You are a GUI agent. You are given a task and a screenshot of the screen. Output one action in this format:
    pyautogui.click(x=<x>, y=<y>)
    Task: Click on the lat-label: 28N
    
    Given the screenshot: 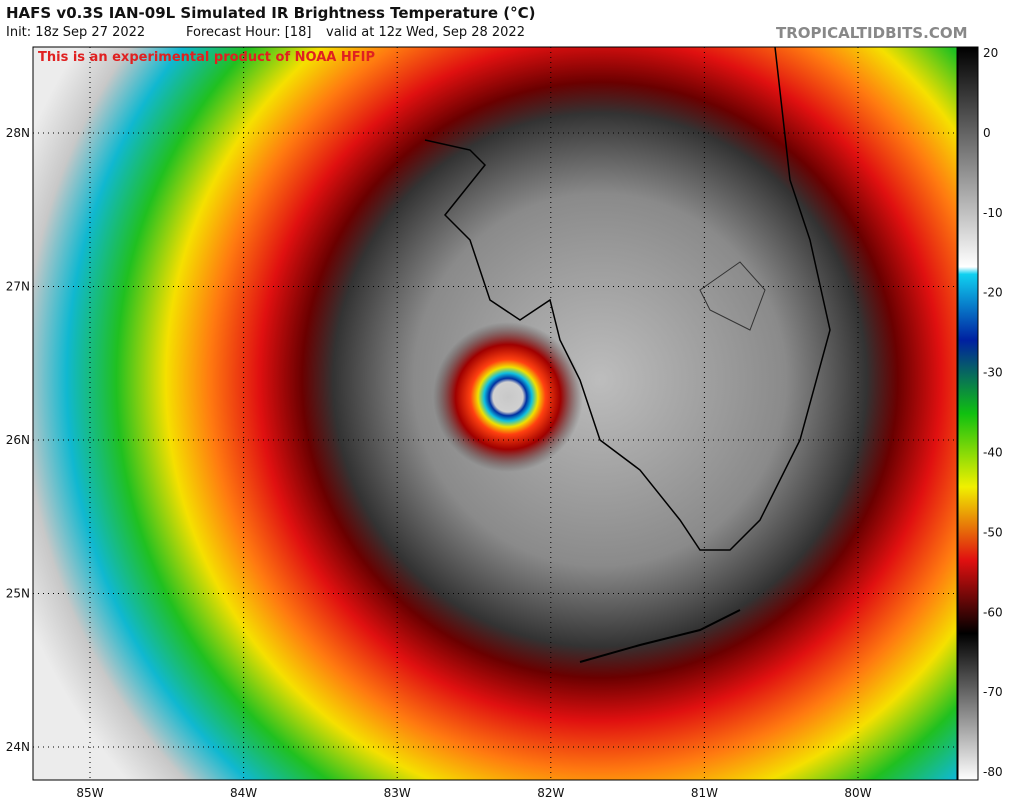 What is the action you would take?
    pyautogui.click(x=18, y=133)
    